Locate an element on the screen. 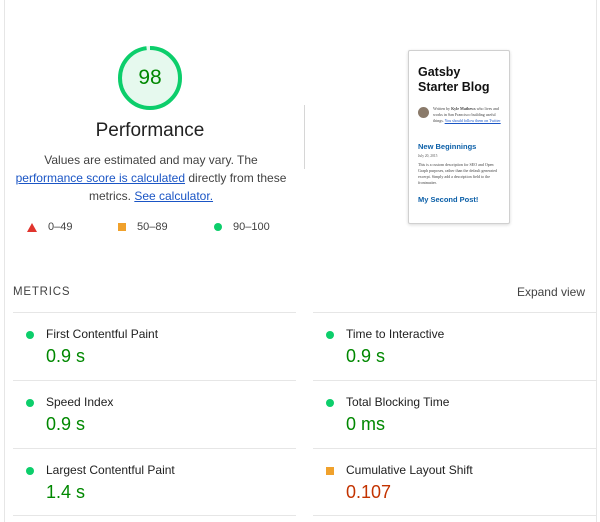 The image size is (600, 522). thumb-bio-name: Kyle Mathews is located at coordinates (463, 108).